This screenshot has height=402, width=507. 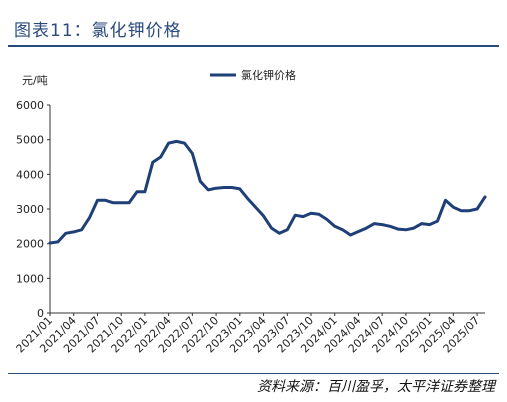 What do you see at coordinates (376, 387) in the screenshot?
I see `source-note: 资料来源：百川盈孚，太平洋证券整理` at bounding box center [376, 387].